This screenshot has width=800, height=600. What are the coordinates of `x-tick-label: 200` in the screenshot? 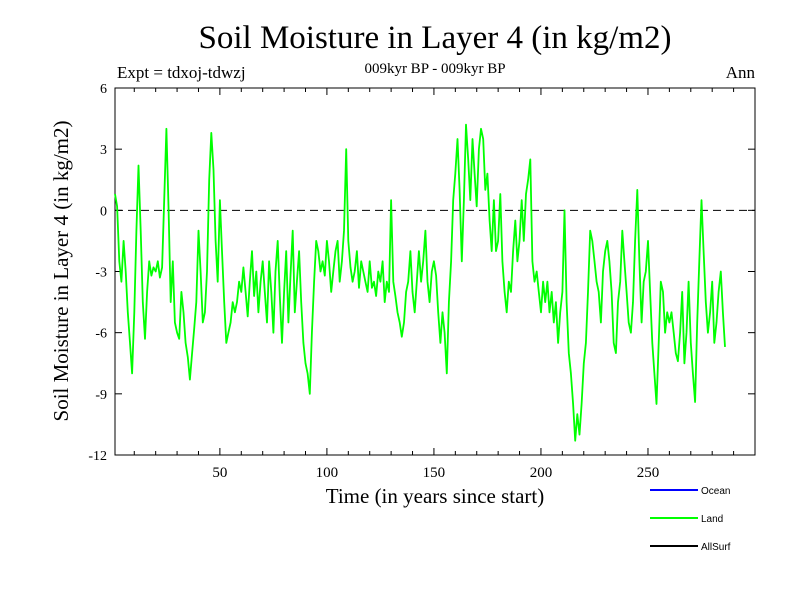 It's located at (541, 473).